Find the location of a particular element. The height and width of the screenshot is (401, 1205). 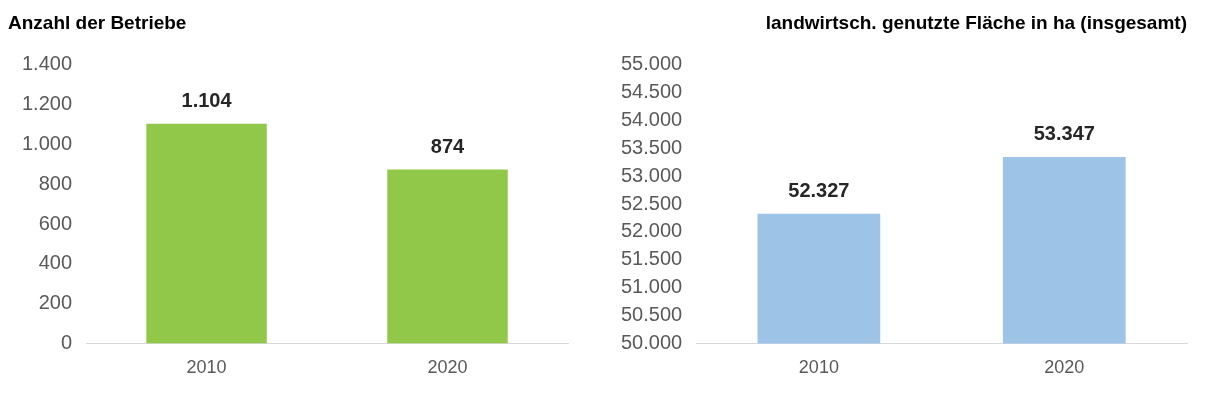

y-tick-label: 52.500 is located at coordinates (652, 202).